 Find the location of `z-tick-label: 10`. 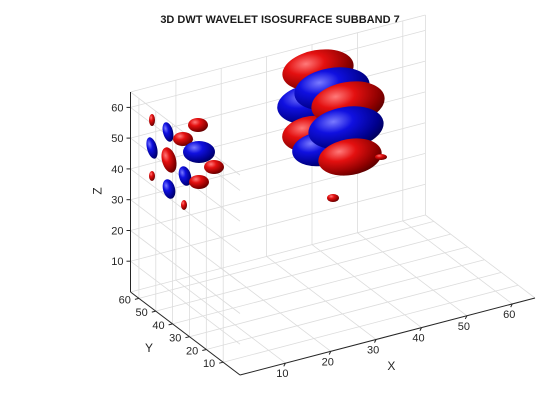

z-tick-label: 10 is located at coordinates (117, 262).